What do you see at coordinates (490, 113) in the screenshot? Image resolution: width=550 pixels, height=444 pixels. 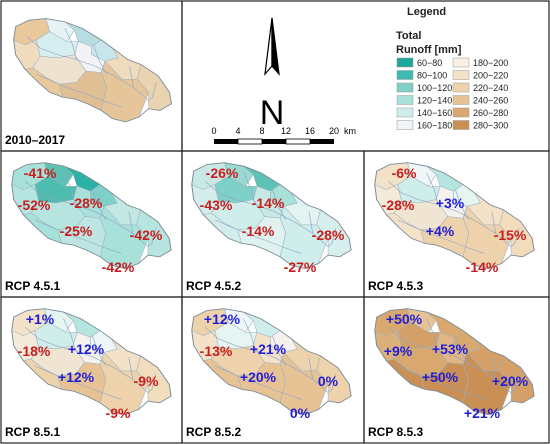 I see `legend-label: 260−280` at bounding box center [490, 113].